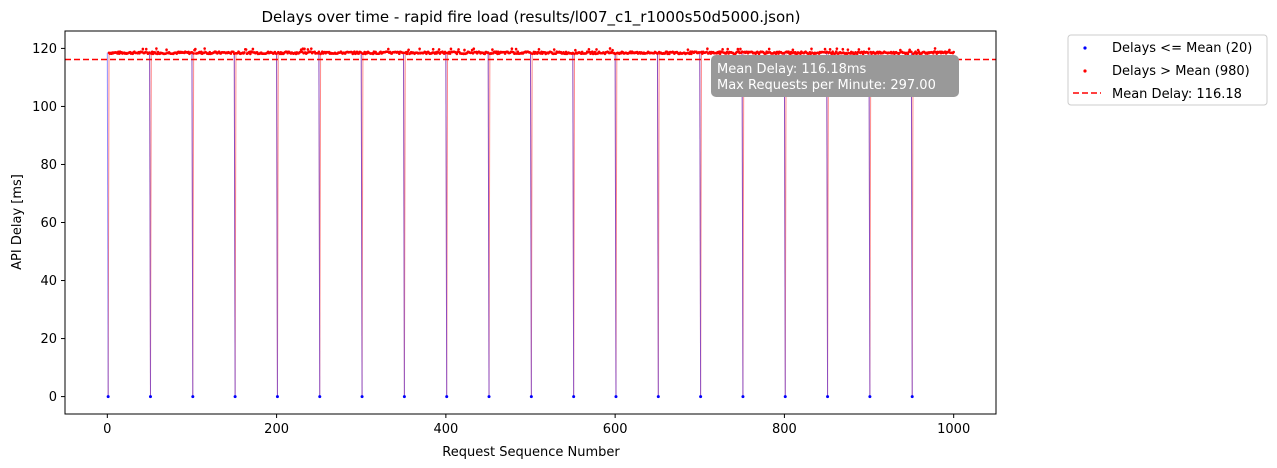 The image size is (1277, 468). Describe the element at coordinates (53, 397) in the screenshot. I see `y-tick-label: 0` at that location.